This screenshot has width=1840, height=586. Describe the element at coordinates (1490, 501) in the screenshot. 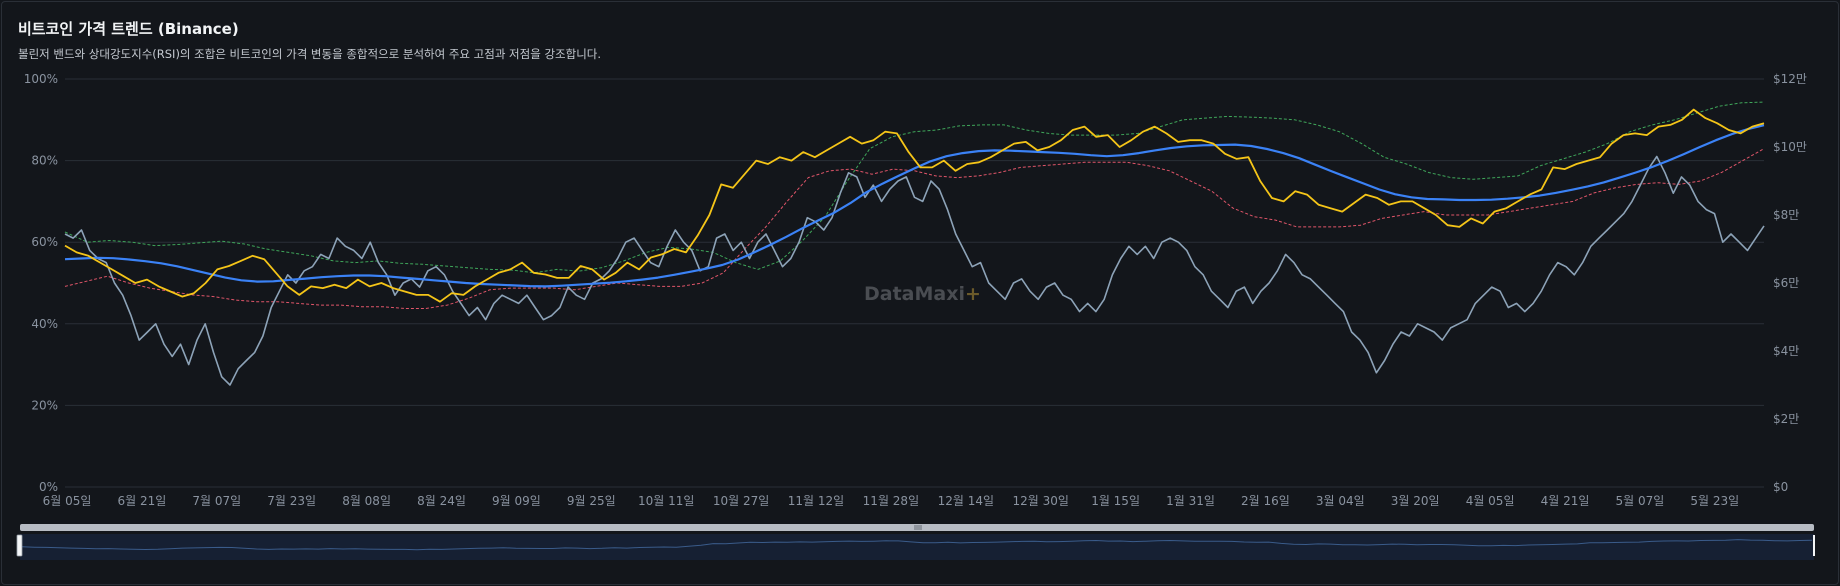

I see `x-tick-label: 4월 05일` at that location.